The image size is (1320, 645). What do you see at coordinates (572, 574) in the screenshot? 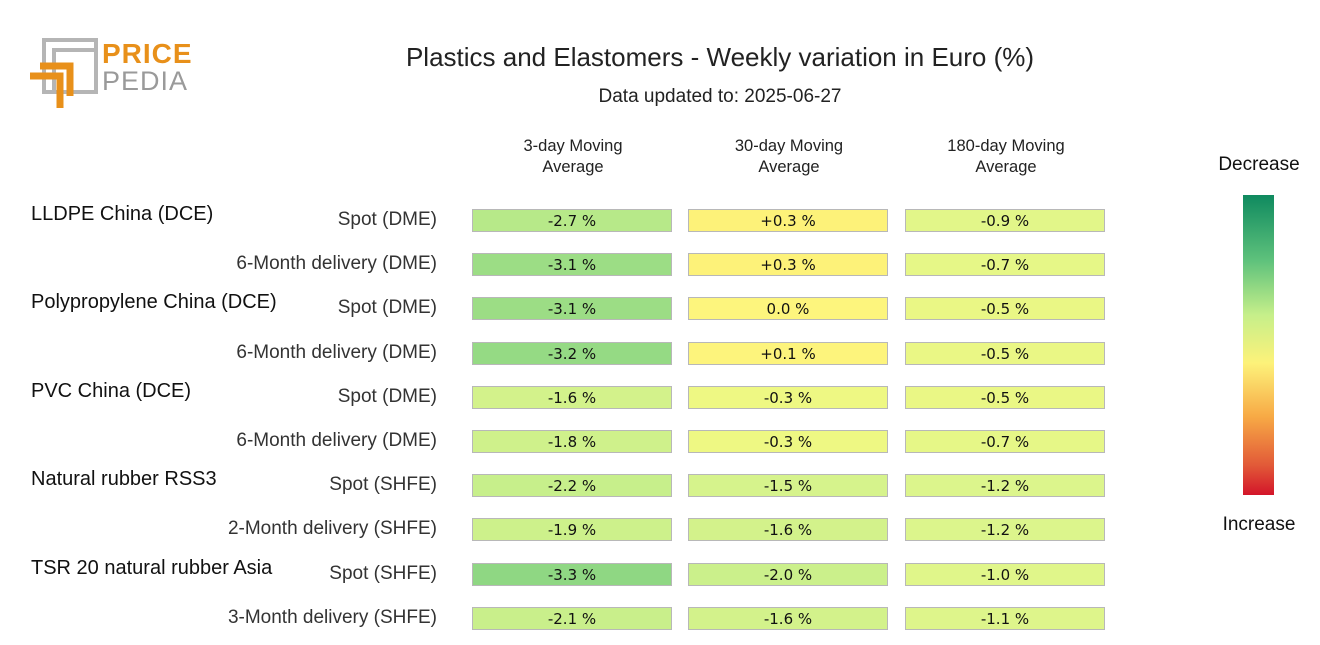
I see `heatmap-cell: -3.3 %` at bounding box center [572, 574].